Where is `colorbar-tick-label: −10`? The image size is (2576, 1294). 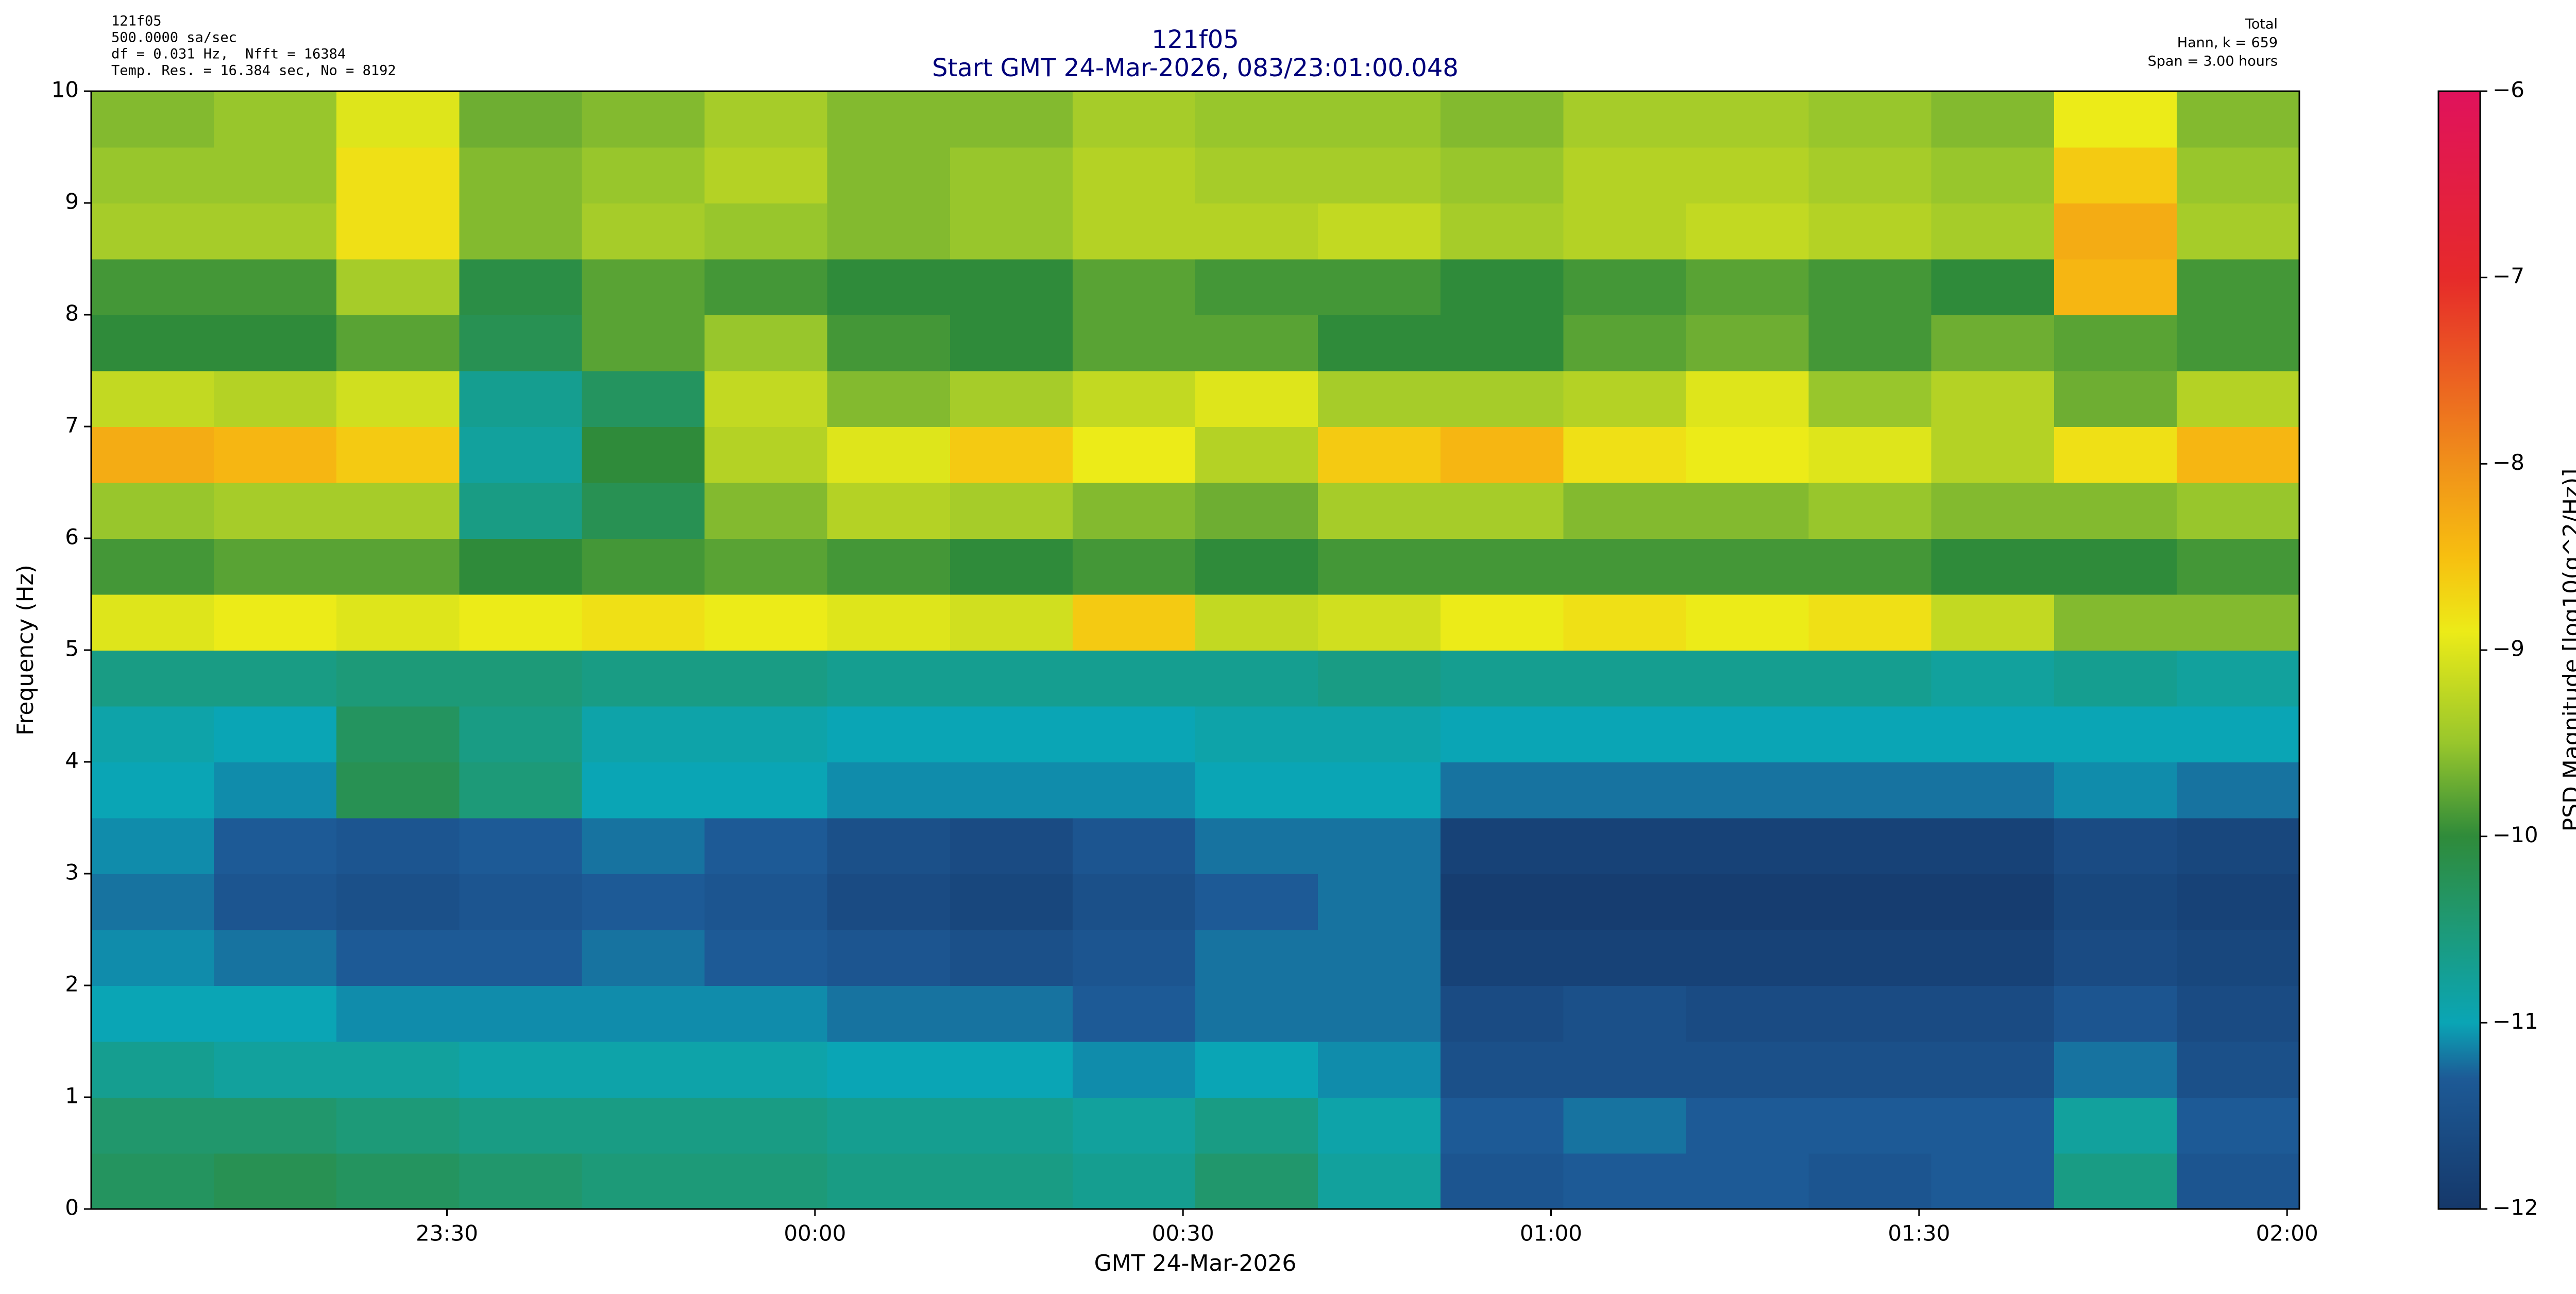 colorbar-tick-label: −10 is located at coordinates (2515, 834).